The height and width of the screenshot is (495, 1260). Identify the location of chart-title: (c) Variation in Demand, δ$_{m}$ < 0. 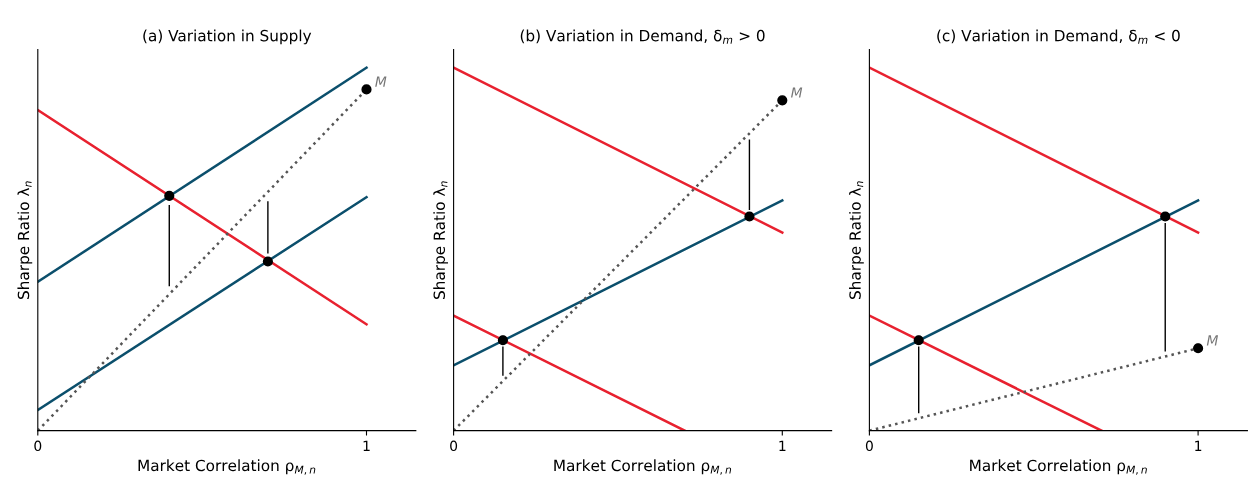
(1058, 36).